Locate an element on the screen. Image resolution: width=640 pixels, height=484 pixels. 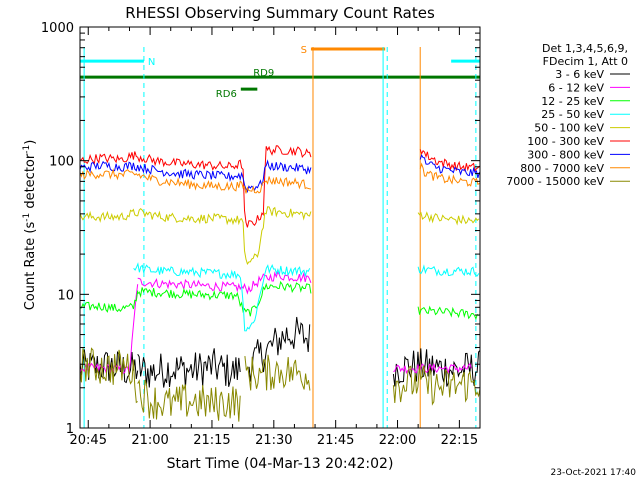
y-axis-label-part: ) is located at coordinates (30, 142).